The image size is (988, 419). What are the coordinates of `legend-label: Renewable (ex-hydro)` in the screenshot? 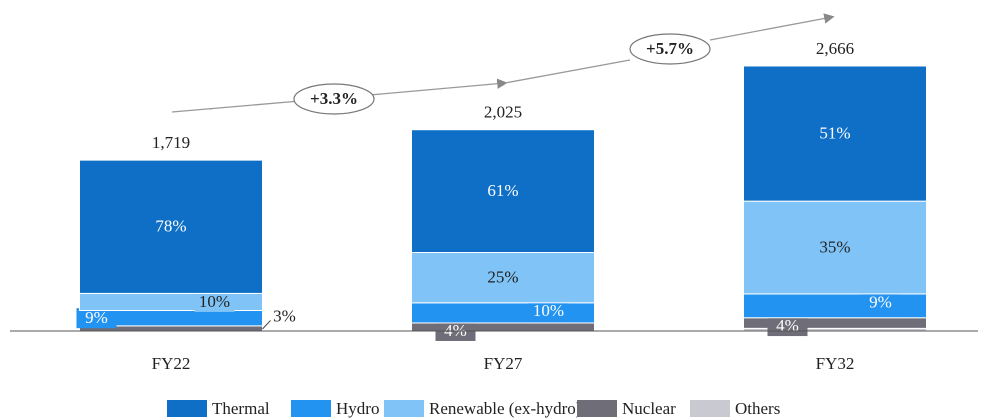 It's located at (505, 408).